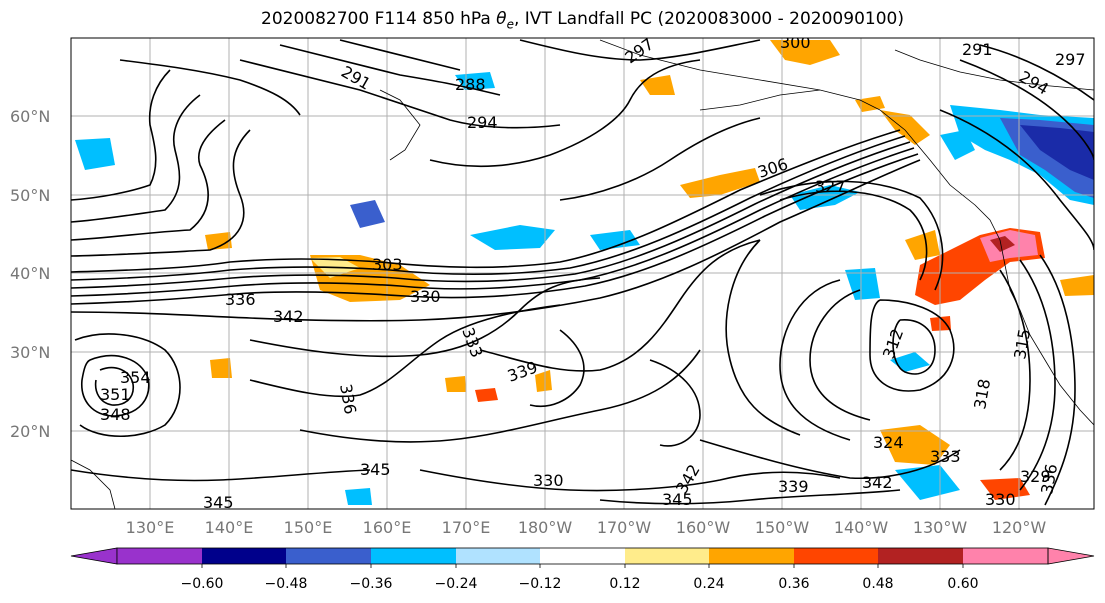 This screenshot has width=1105, height=603. What do you see at coordinates (371, 584) in the screenshot?
I see `colorbar-tick-label: −0.36` at bounding box center [371, 584].